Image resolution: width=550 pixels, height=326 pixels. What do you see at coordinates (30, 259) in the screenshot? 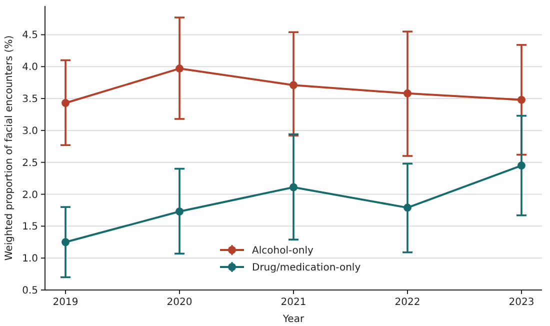
I see `y-tick-label: 1.0` at bounding box center [30, 259].